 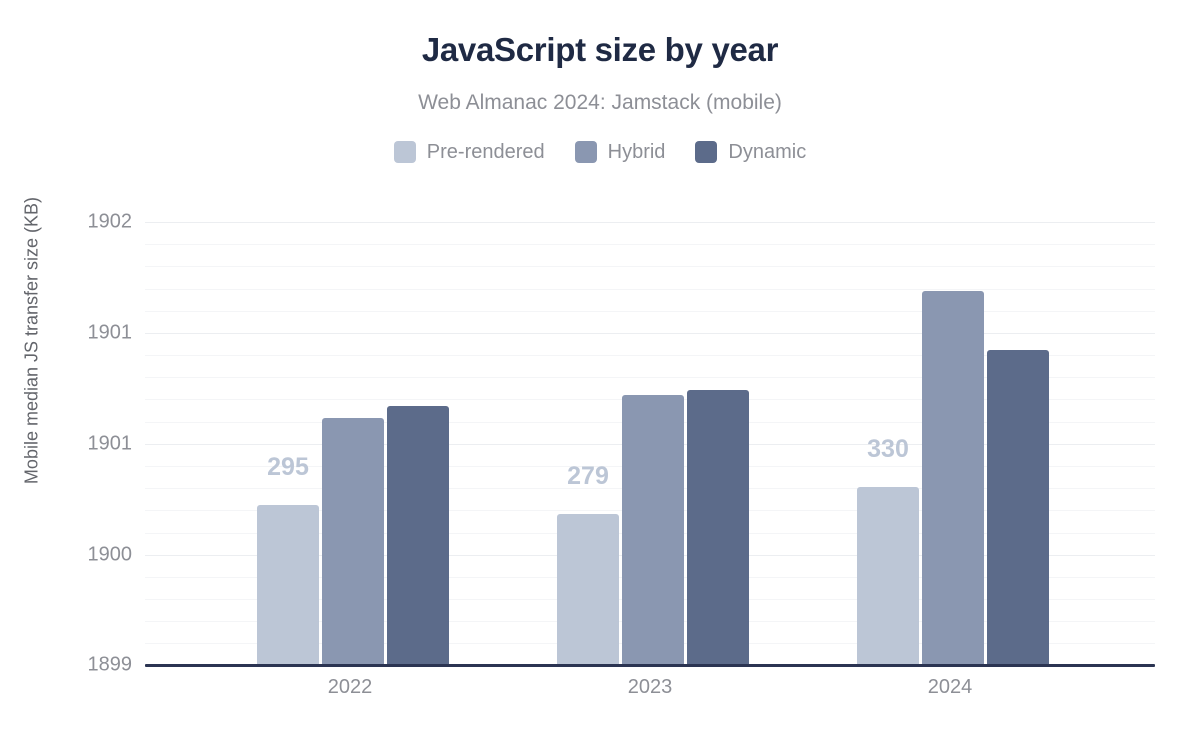 I want to click on bar-value-label-2022: 295, so click(x=288, y=467).